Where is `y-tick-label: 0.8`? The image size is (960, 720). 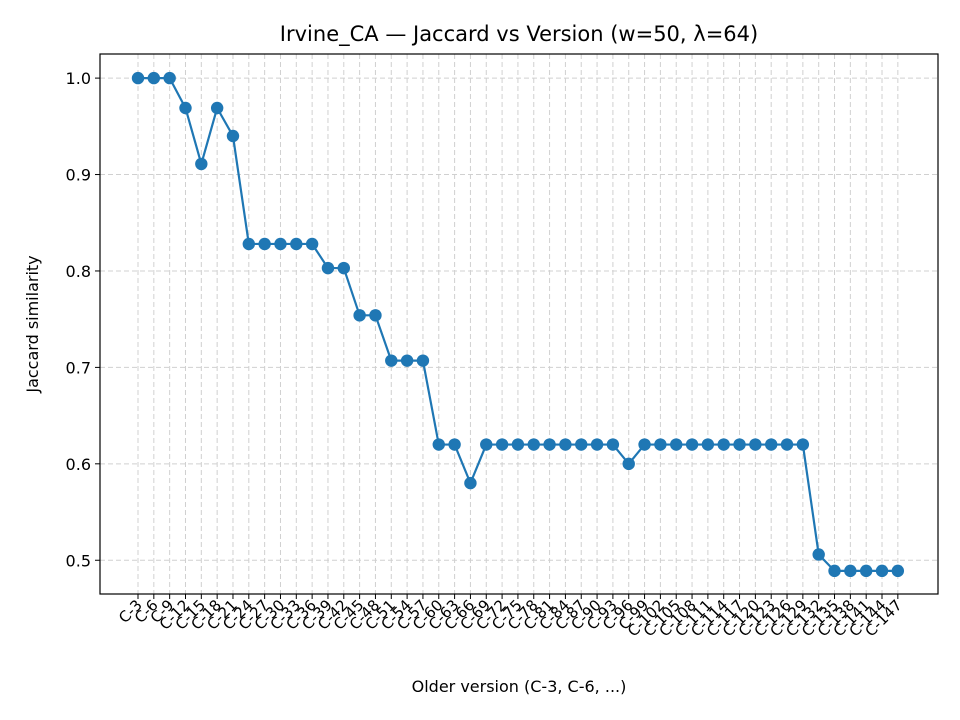 y-tick-label: 0.8 is located at coordinates (78, 271).